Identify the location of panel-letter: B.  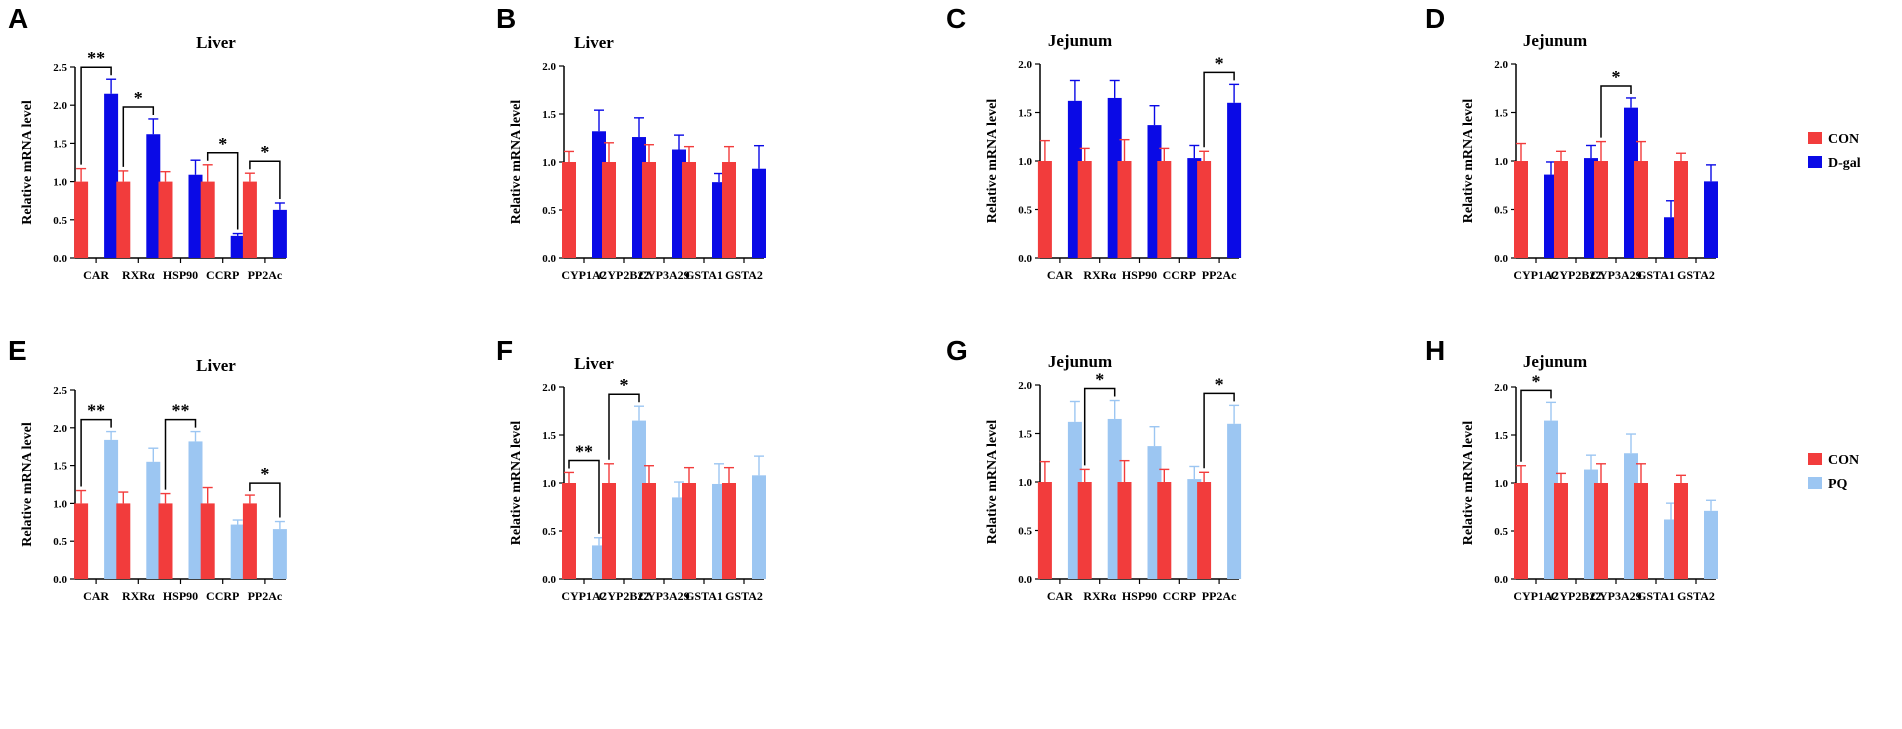
(506, 18).